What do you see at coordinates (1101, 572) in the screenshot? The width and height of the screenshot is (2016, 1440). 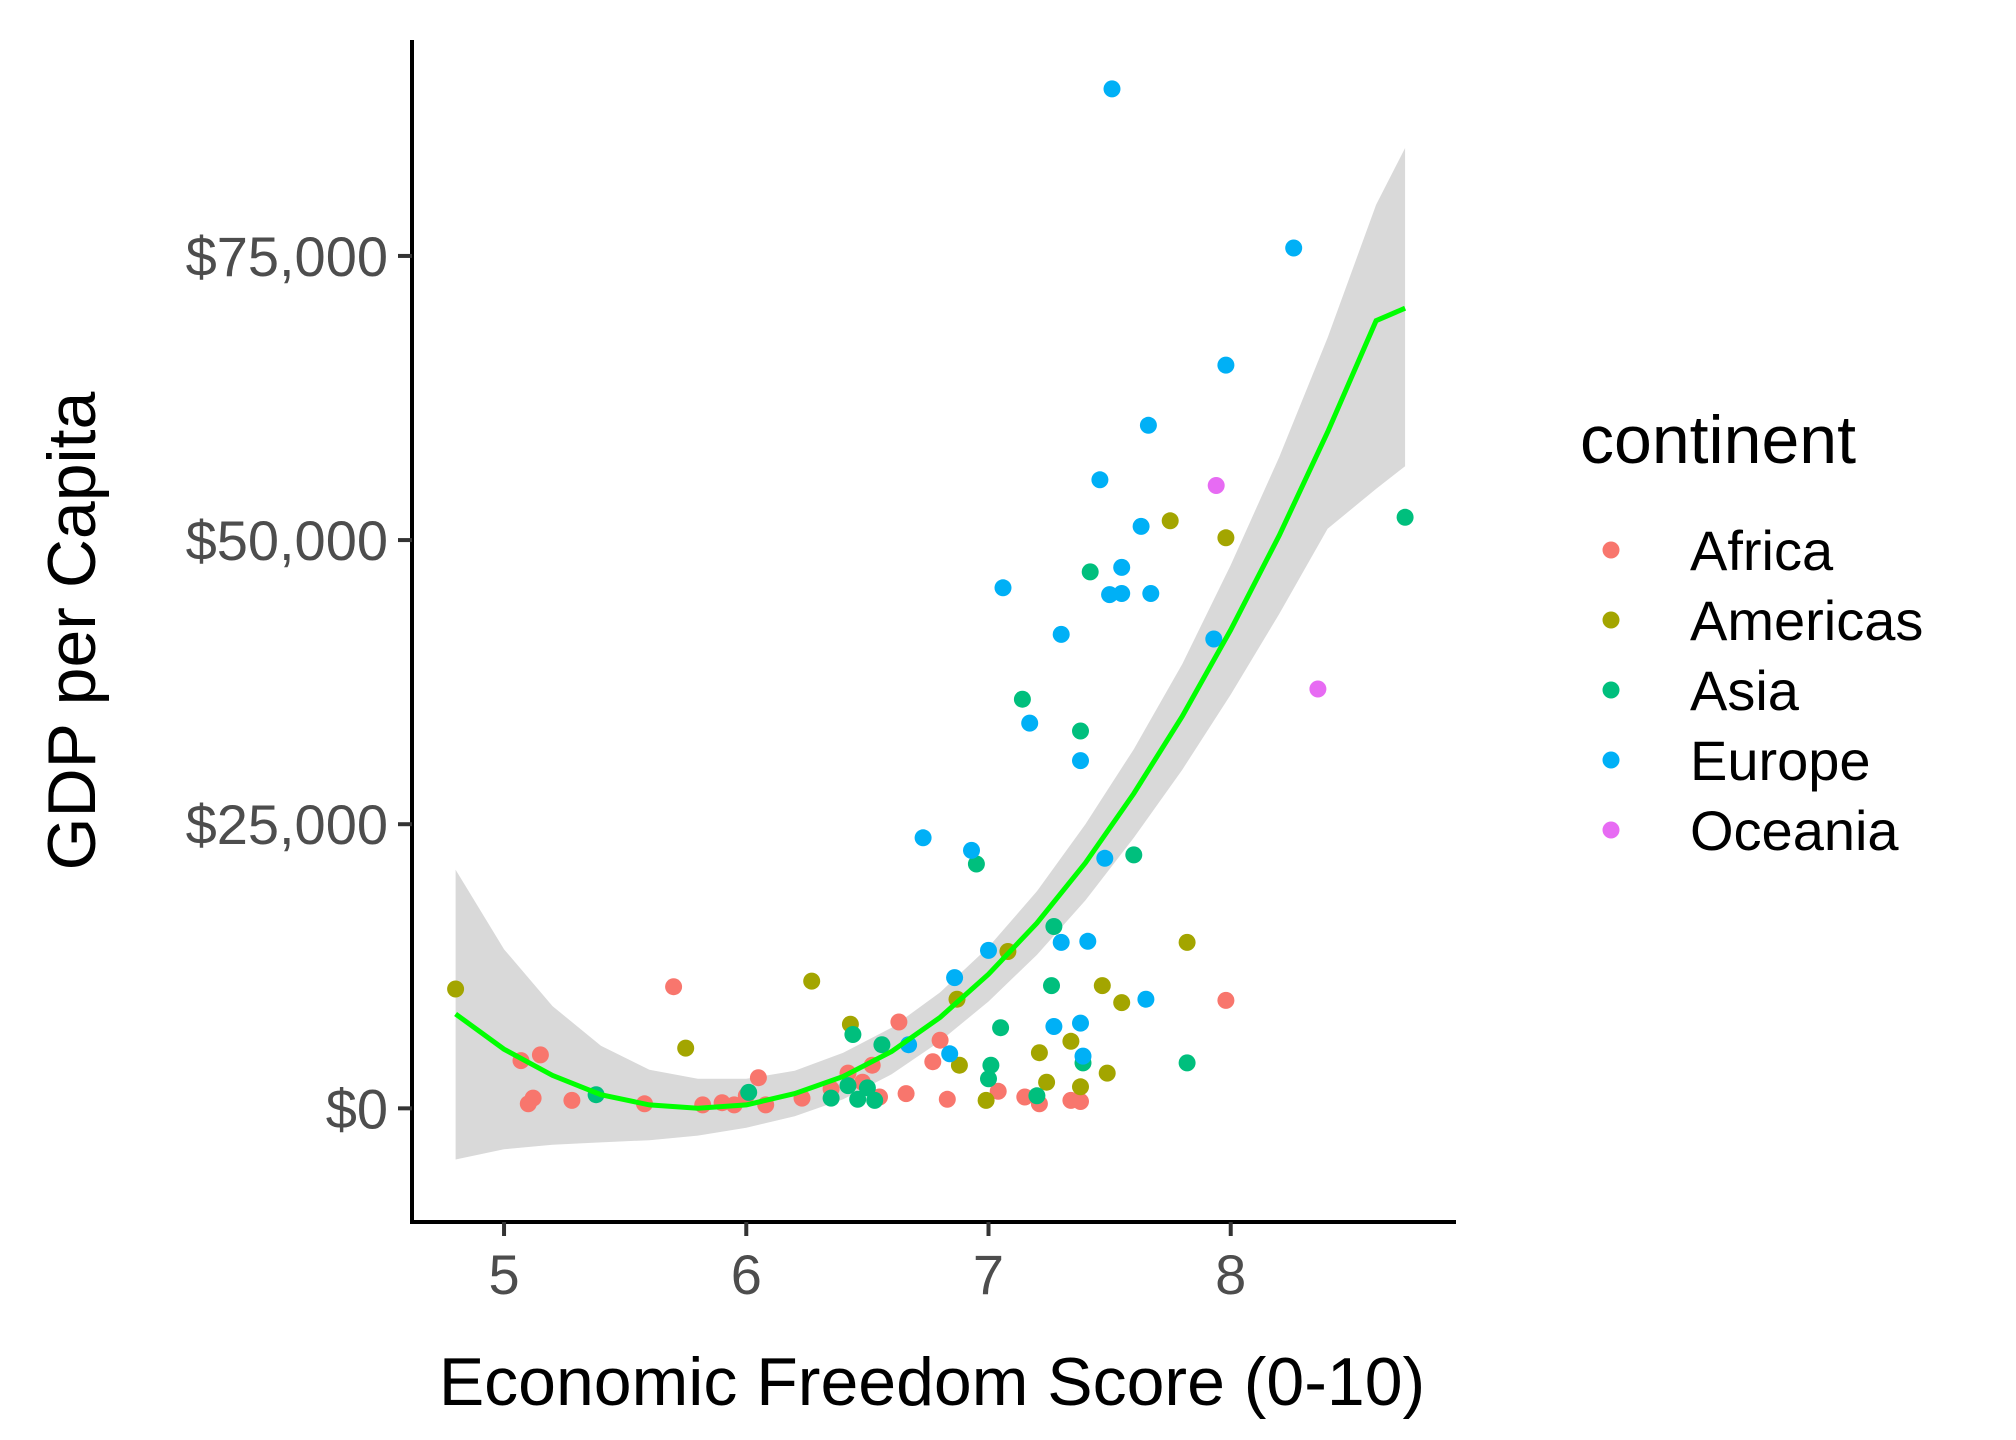 I see `series-europe` at bounding box center [1101, 572].